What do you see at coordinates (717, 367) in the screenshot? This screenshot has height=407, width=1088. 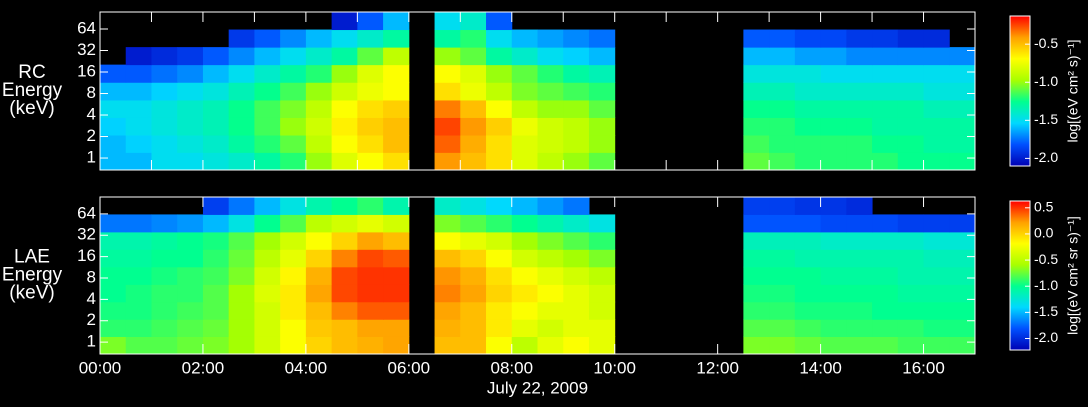 I see `x-tick-label: 12:00` at bounding box center [717, 367].